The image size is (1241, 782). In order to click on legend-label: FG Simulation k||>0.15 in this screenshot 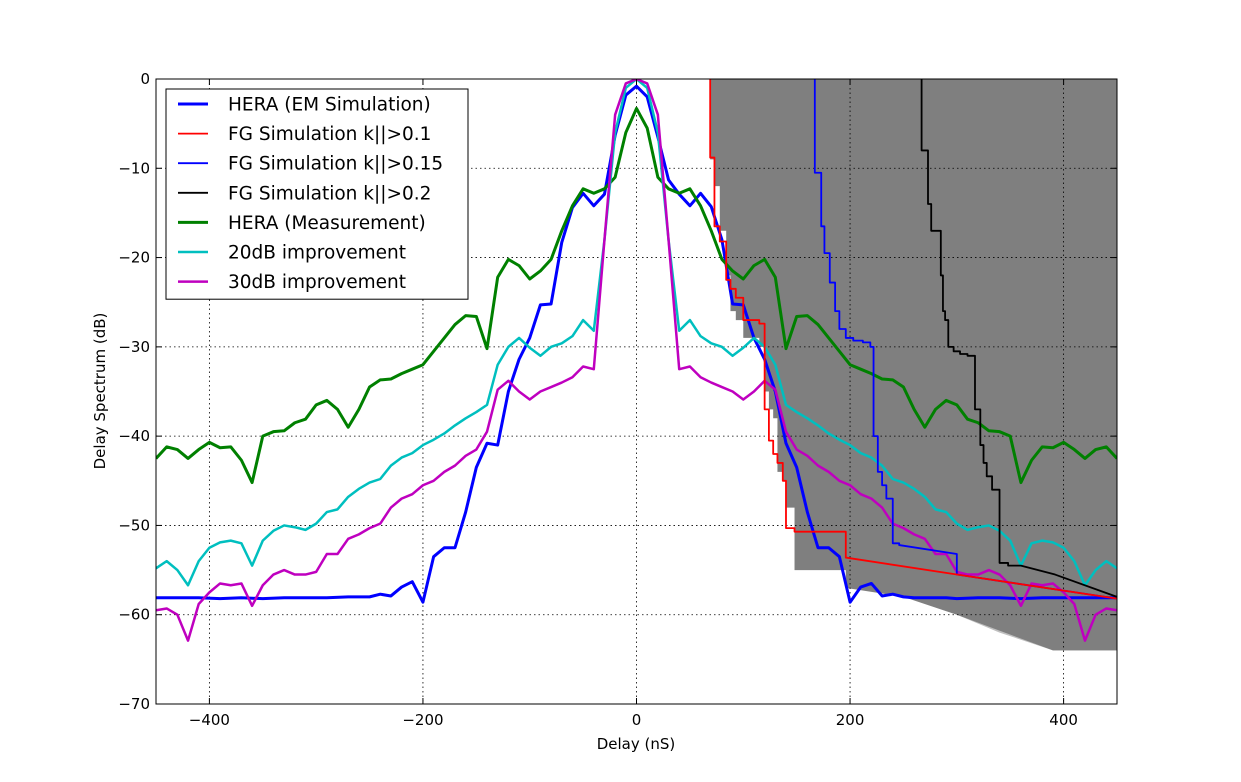, I will do `click(335, 164)`.